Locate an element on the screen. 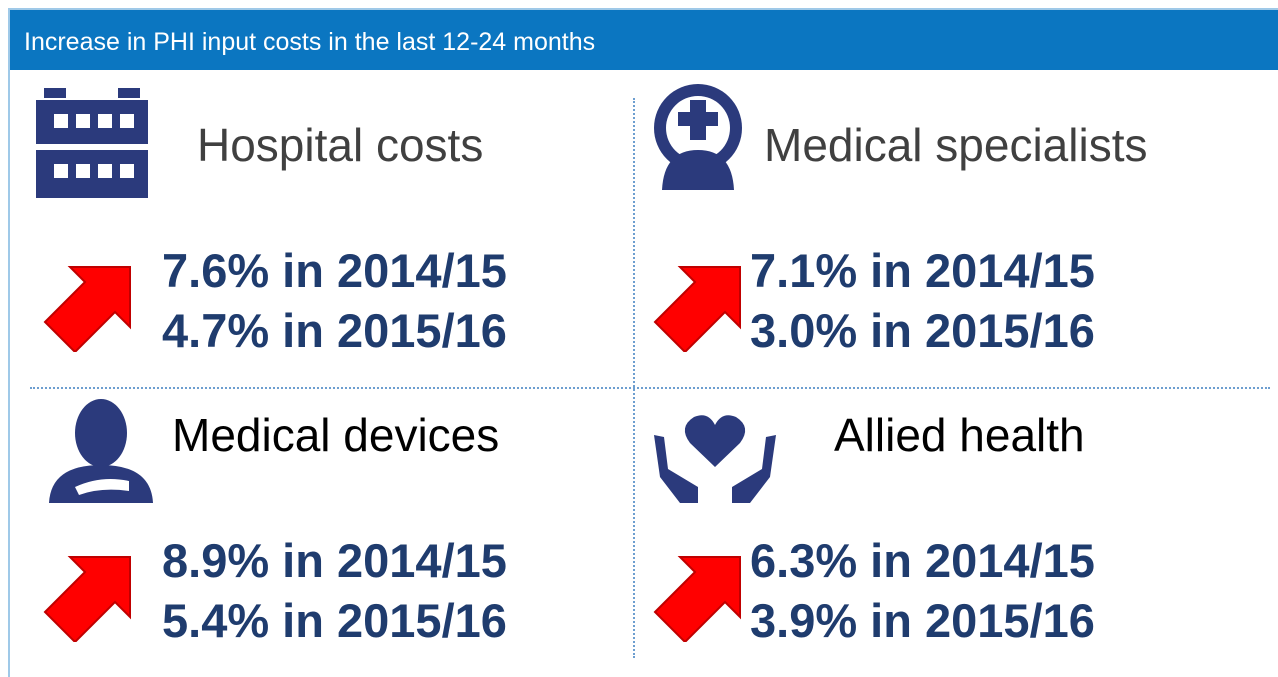 Image resolution: width=1278 pixels, height=677 pixels. doctor-icon is located at coordinates (698, 137).